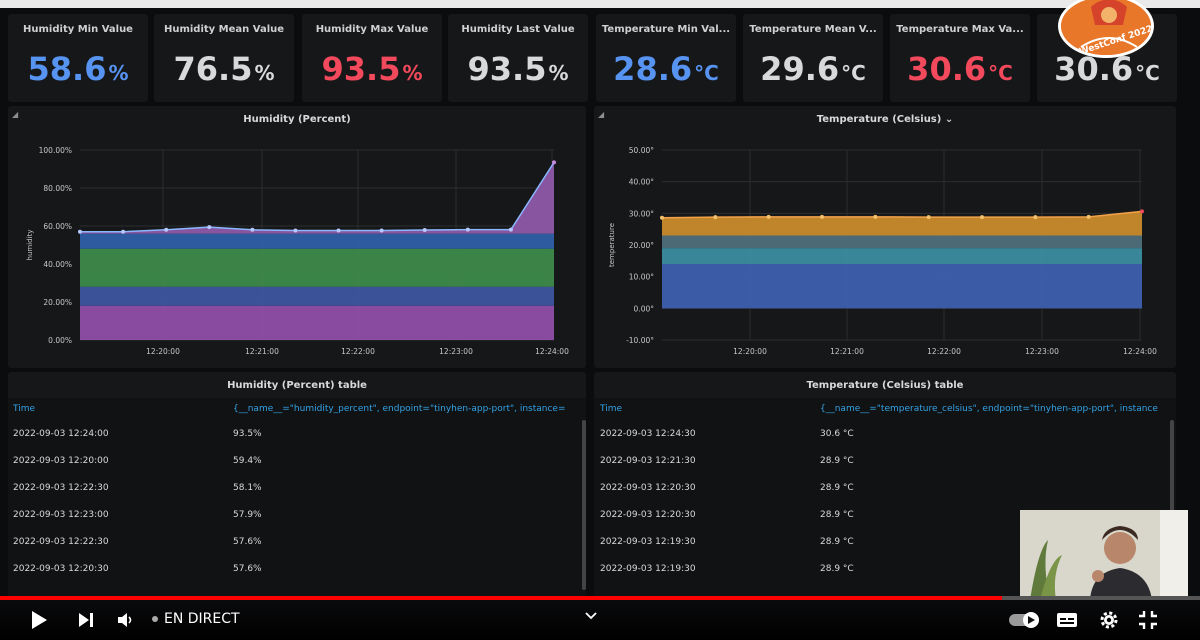 Image resolution: width=1200 pixels, height=640 pixels. Describe the element at coordinates (960, 69) in the screenshot. I see `stat-value: 30.6 °C` at that location.